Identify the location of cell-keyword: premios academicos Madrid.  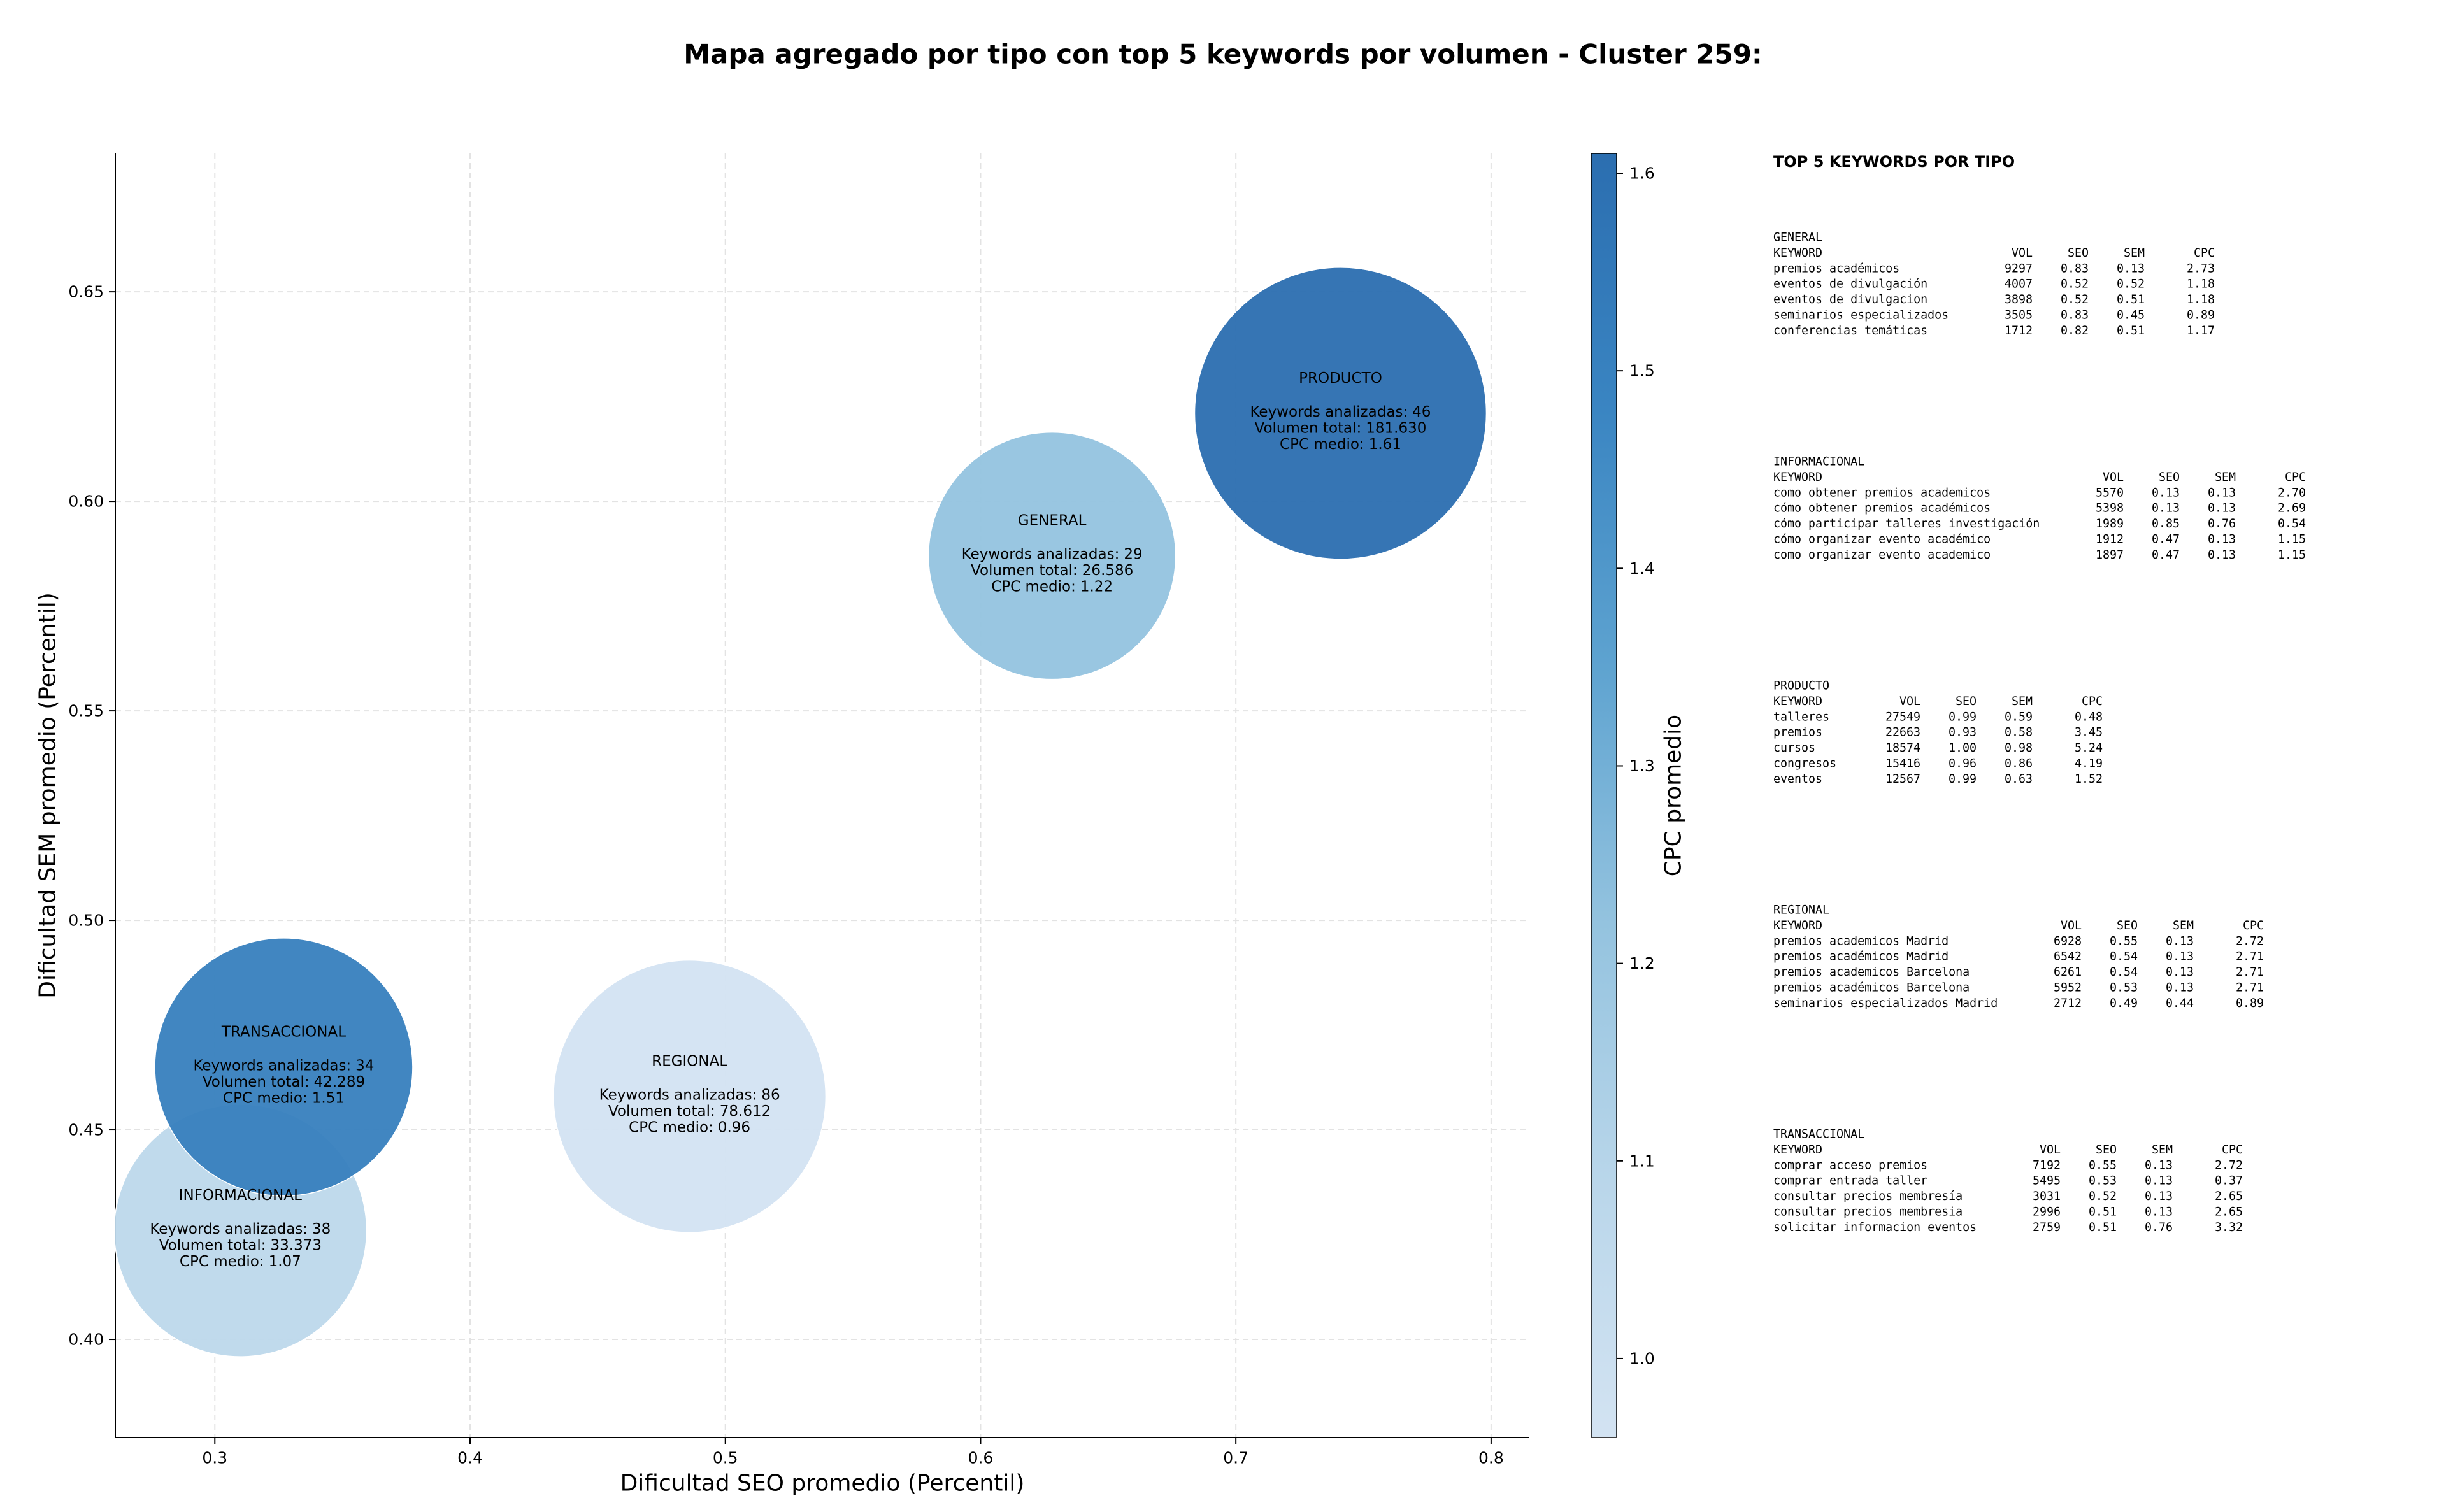
(1861, 941).